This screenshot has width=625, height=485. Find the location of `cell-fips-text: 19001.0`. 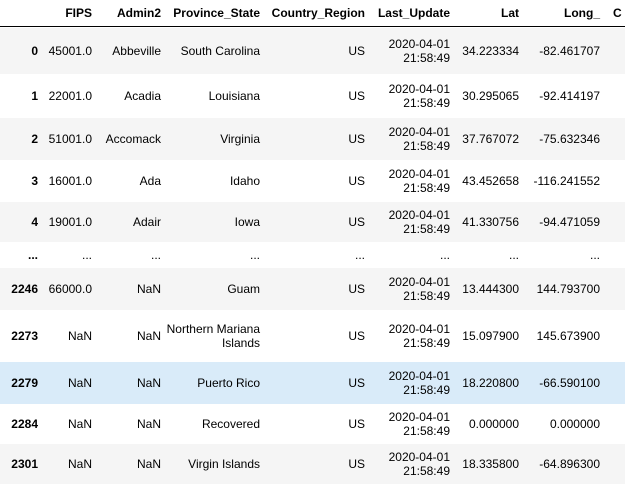

cell-fips-text: 19001.0 is located at coordinates (70, 222).